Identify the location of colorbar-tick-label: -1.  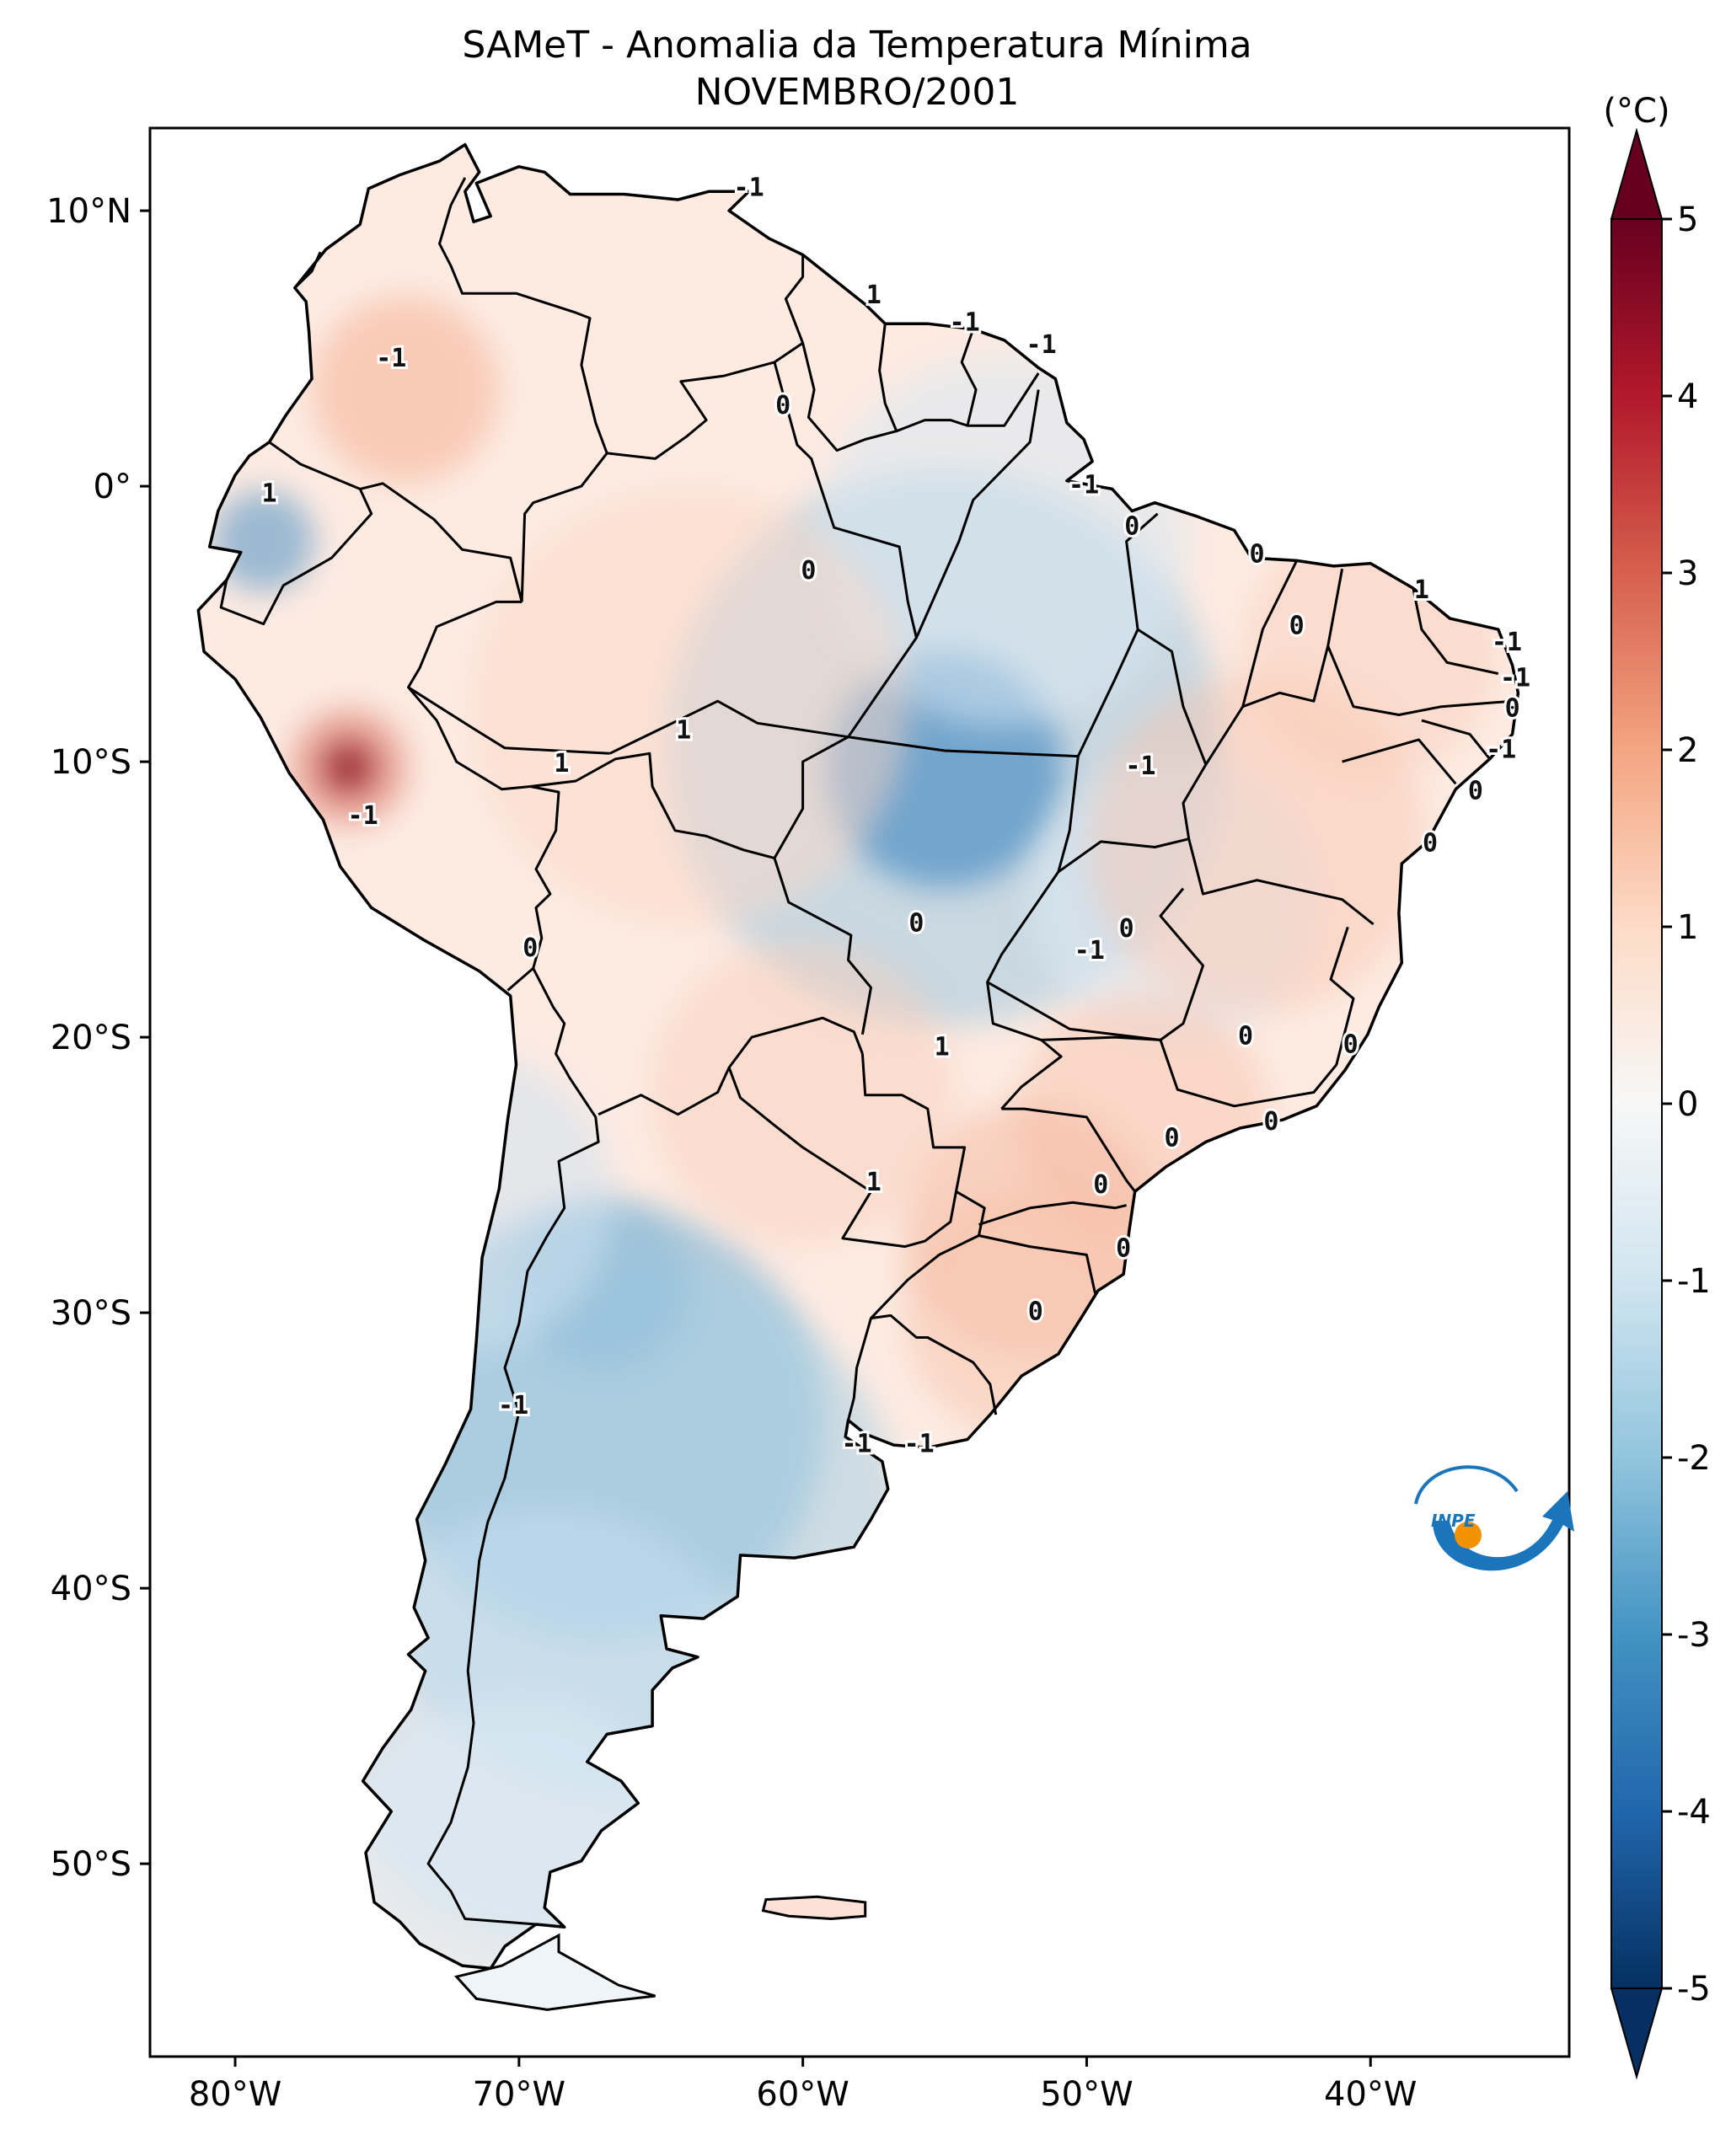
(1694, 1281).